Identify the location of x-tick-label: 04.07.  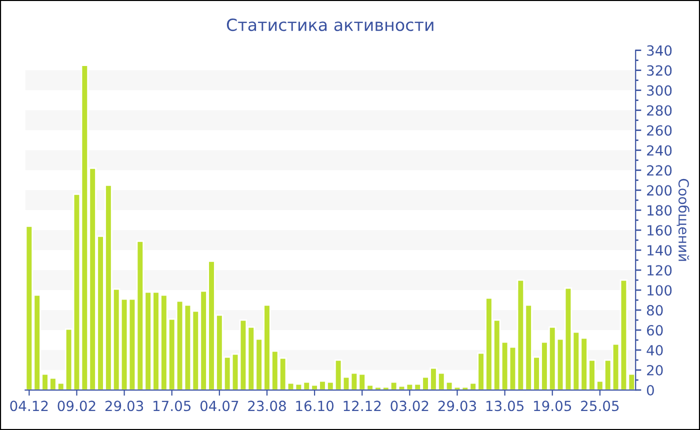
(219, 406).